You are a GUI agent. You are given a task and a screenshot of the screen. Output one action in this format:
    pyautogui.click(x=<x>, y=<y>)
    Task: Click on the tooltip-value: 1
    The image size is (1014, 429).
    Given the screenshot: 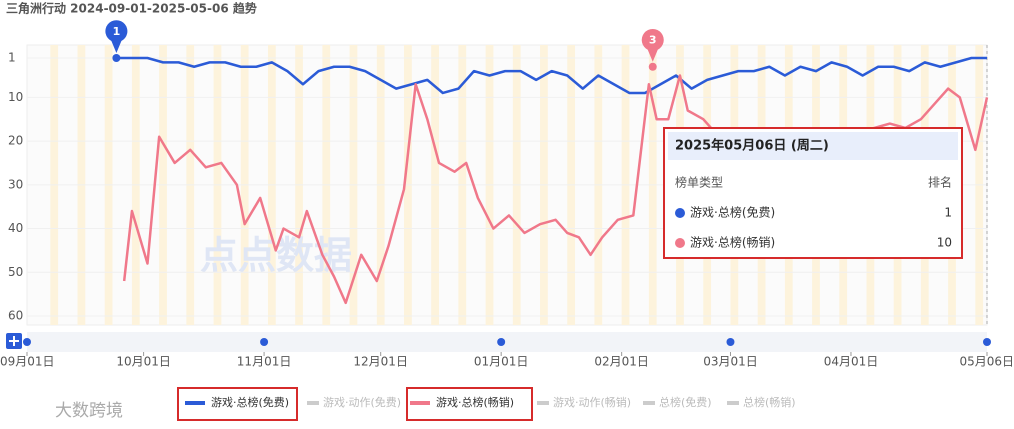 What is the action you would take?
    pyautogui.click(x=948, y=213)
    